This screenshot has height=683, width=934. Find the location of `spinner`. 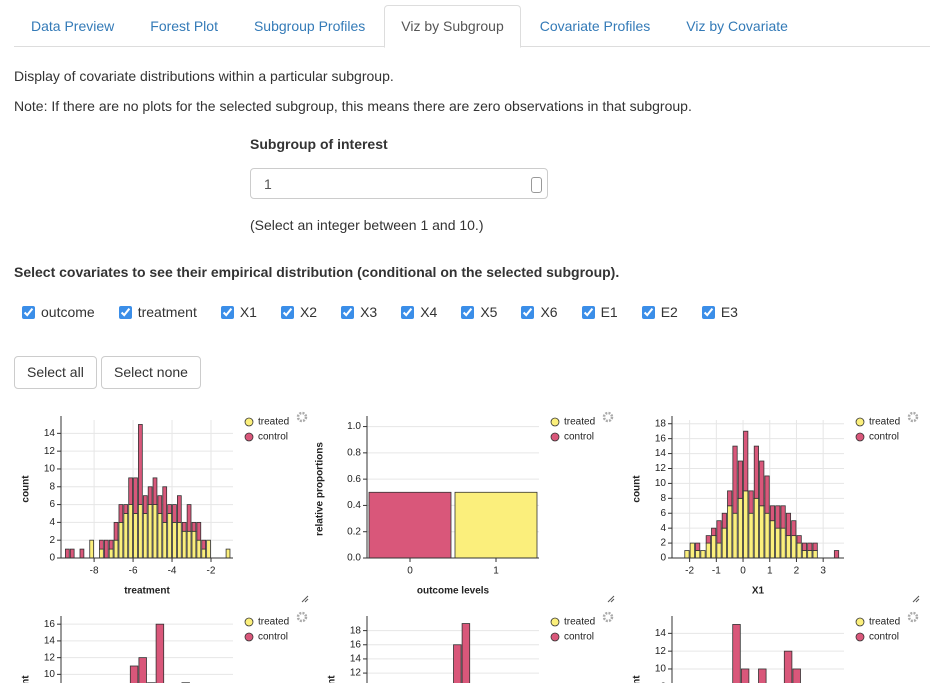

spinner is located at coordinates (536, 185).